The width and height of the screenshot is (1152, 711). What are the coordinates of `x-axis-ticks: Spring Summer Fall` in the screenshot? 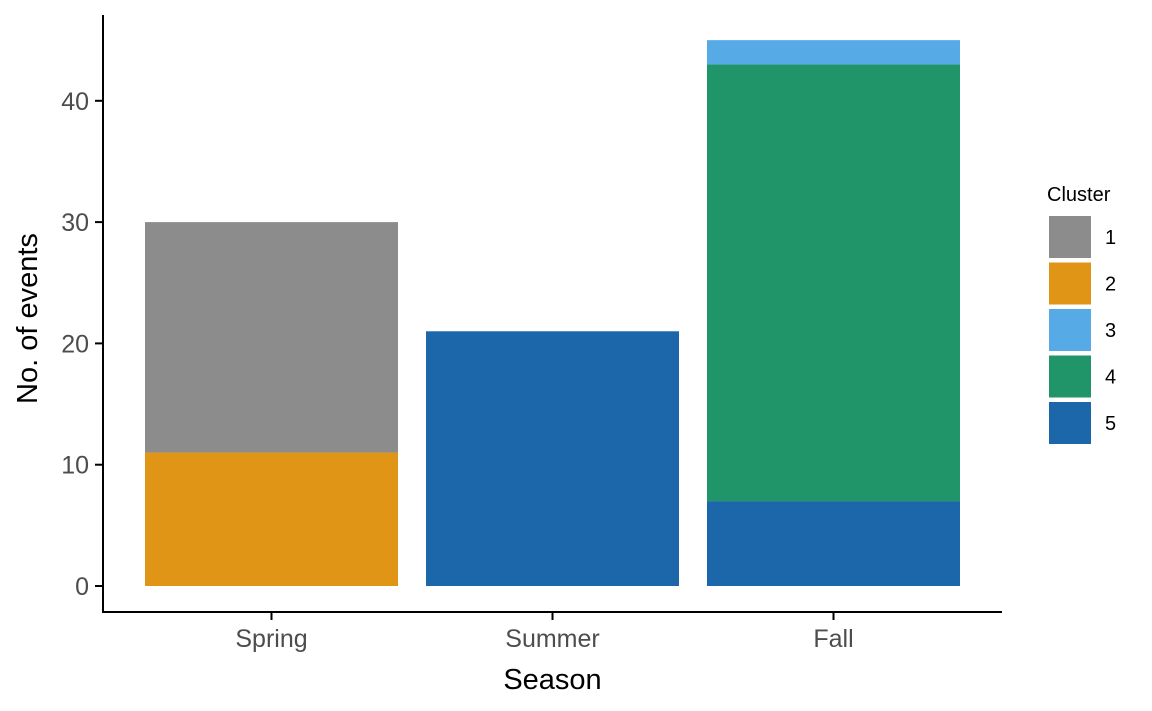 It's located at (544, 632).